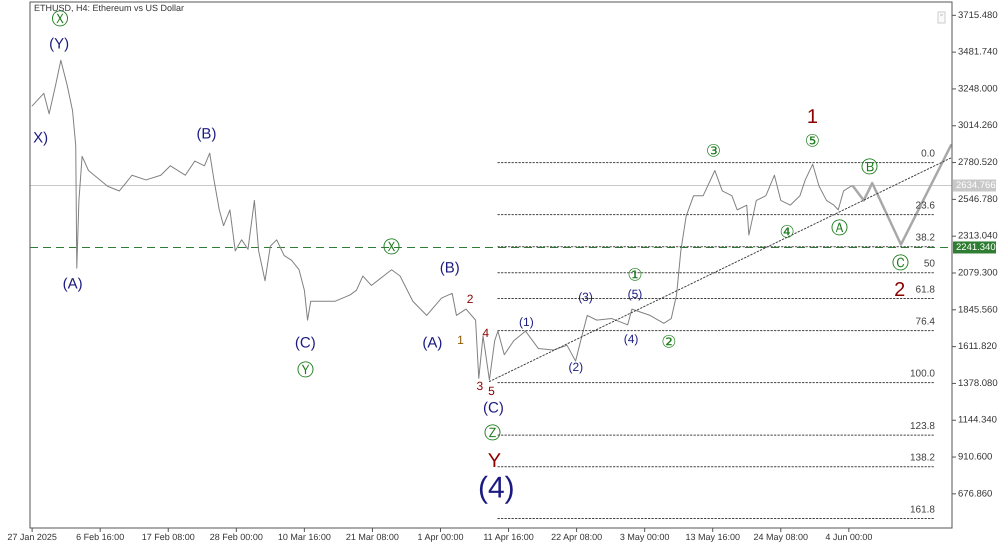 Image resolution: width=1000 pixels, height=545 pixels. What do you see at coordinates (923, 374) in the screenshot?
I see `series-label: 100.0` at bounding box center [923, 374].